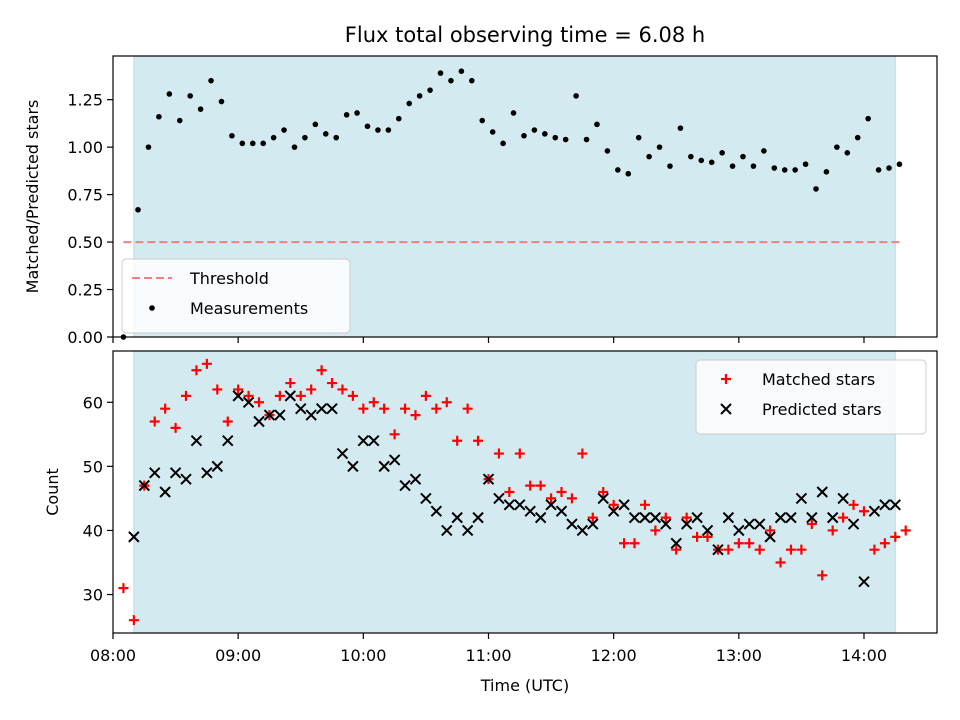  I want to click on x-tick-label: 08:00, so click(113, 655).